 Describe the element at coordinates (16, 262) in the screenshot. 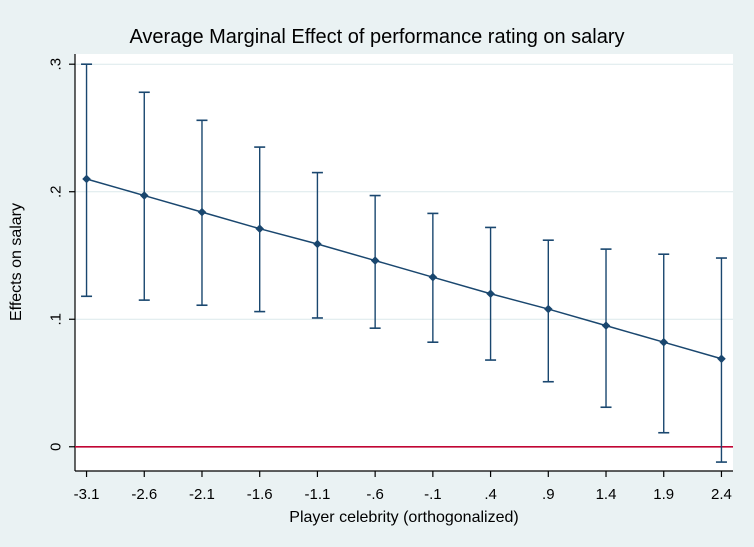

I see `y-axis-title: Effects on salary` at that location.